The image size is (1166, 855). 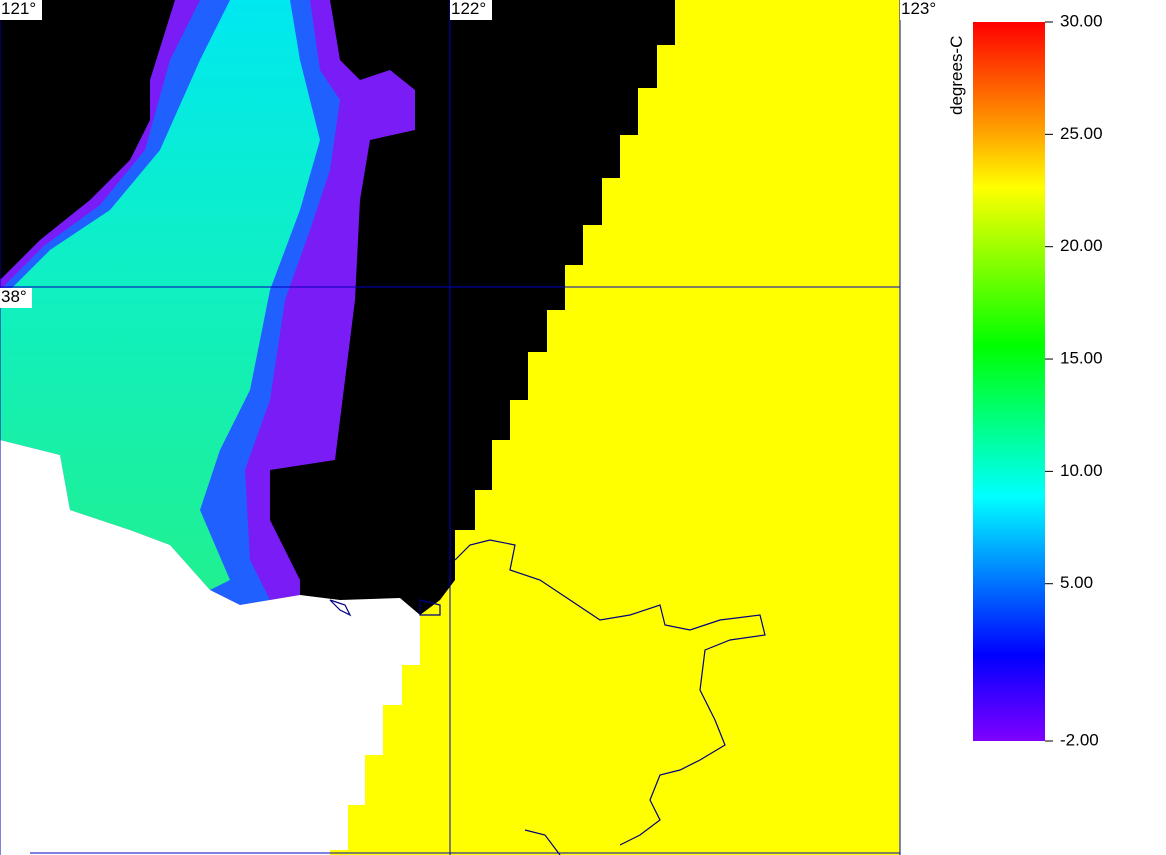 I want to click on lon-label: 123°, so click(x=918, y=9).